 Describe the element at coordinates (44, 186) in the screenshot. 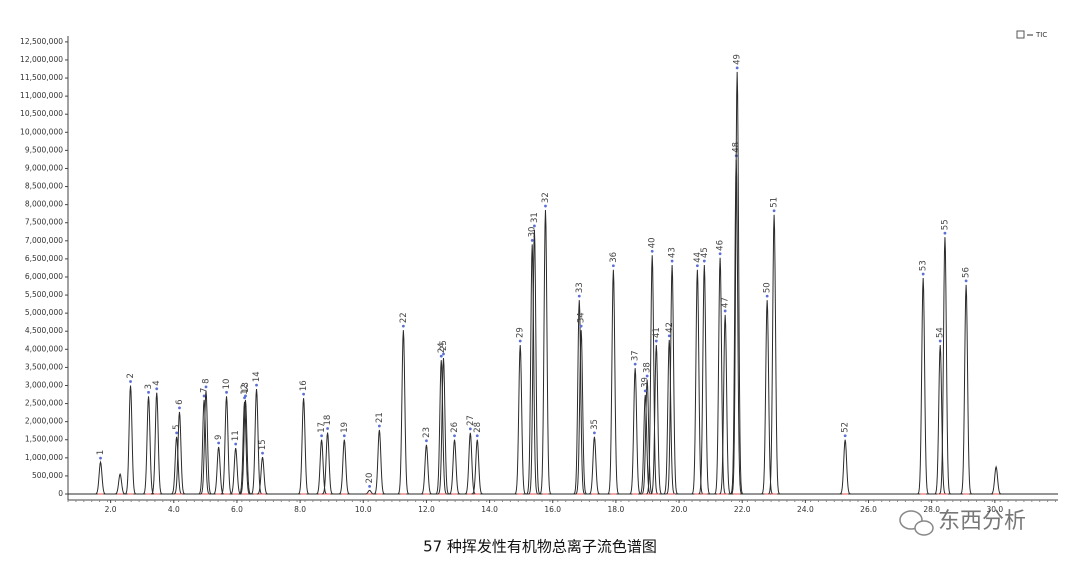

I see `y-tick-label: 8,500,000` at that location.